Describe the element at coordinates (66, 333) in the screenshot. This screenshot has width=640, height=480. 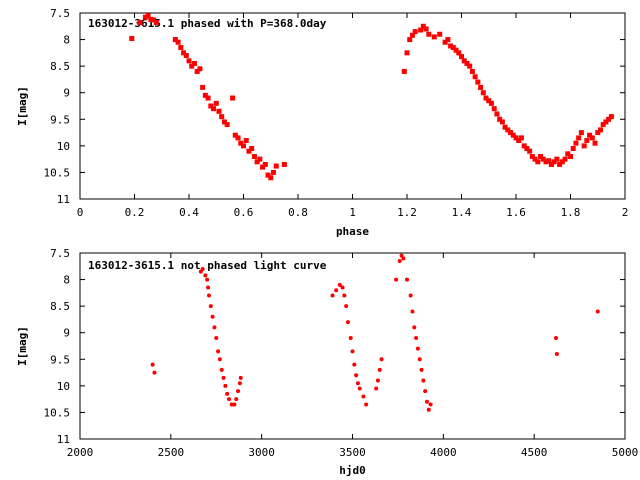
I see `y-tick-label: 9` at that location.